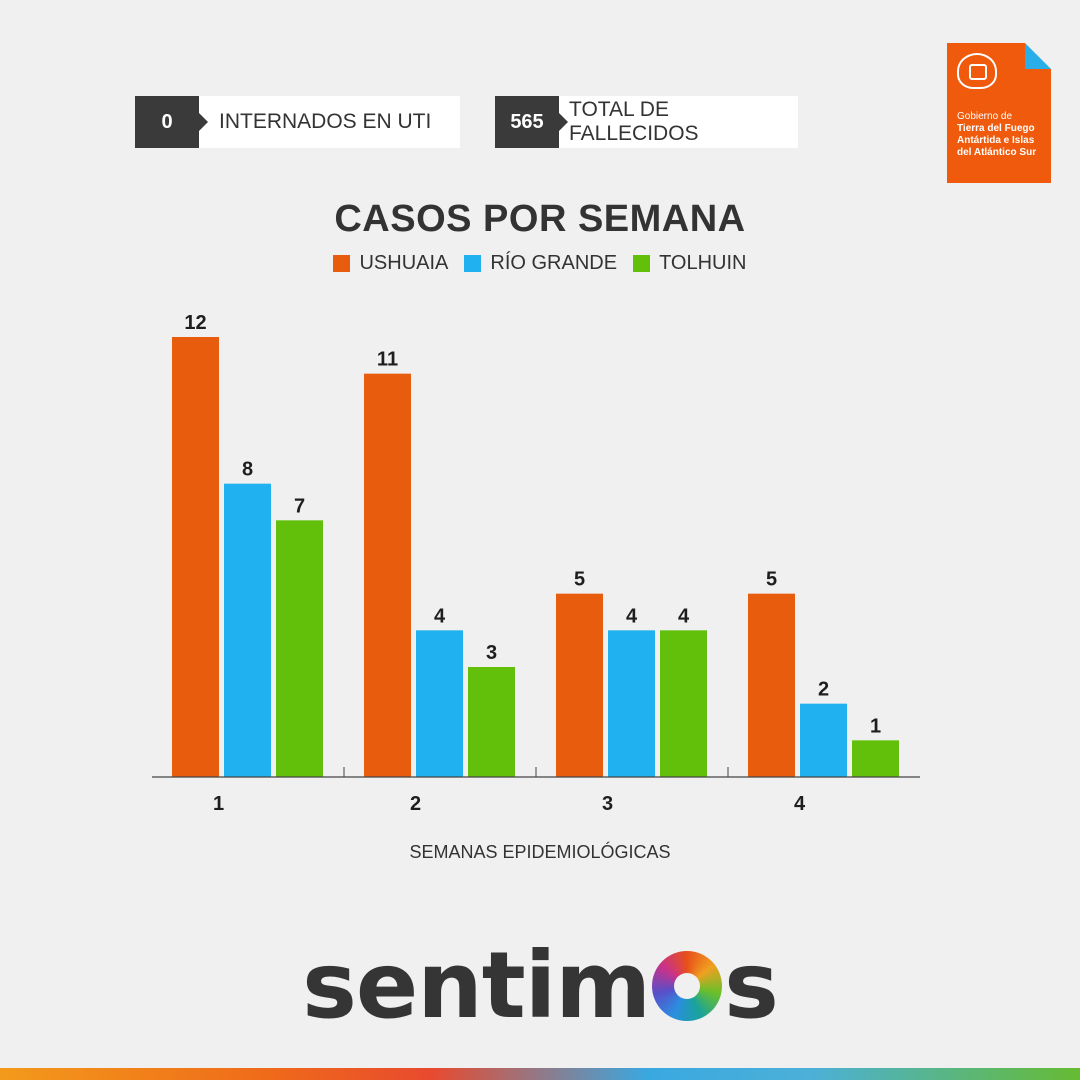  I want to click on x-tick-label-4: 4, so click(800, 804).